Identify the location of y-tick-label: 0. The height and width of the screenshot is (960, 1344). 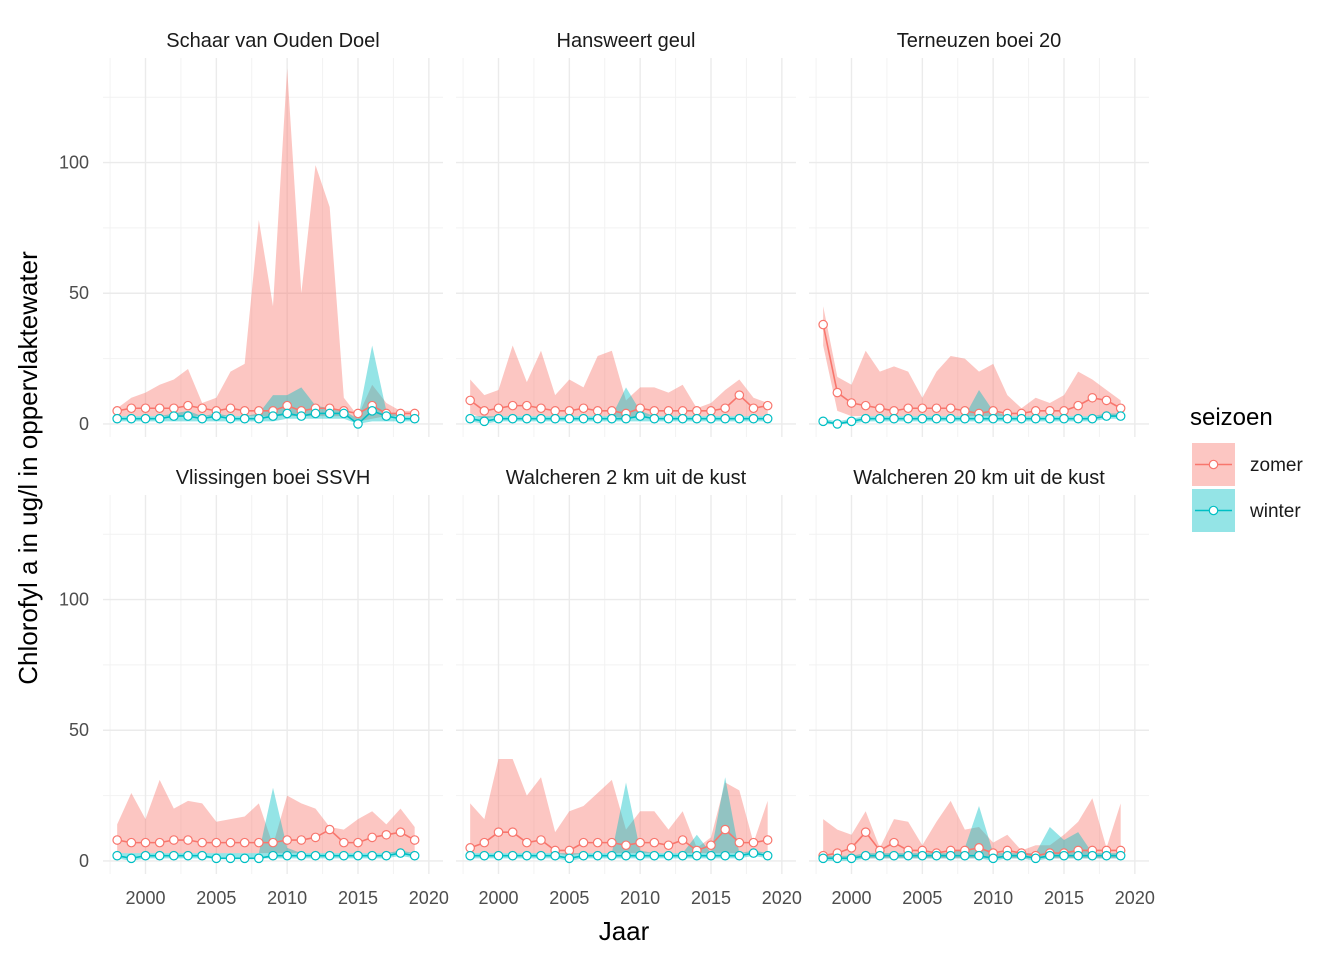
(84, 424).